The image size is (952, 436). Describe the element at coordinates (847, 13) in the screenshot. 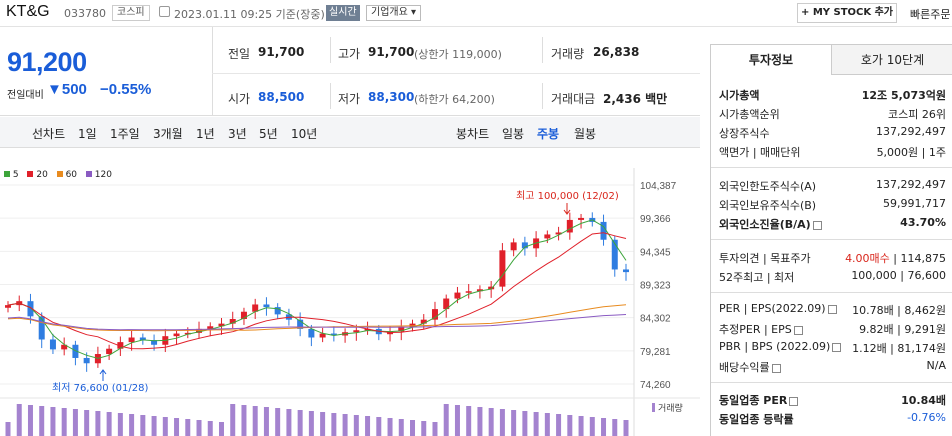

I see `add-my-stock-button: + MY STOCK 추가` at that location.